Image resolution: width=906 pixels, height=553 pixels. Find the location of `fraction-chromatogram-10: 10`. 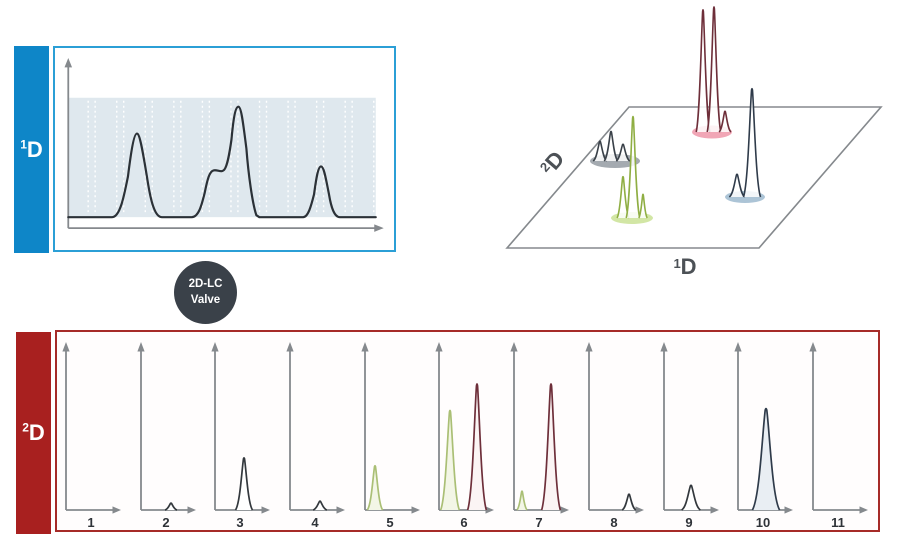

fraction-chromatogram-10: 10 is located at coordinates (764, 435).